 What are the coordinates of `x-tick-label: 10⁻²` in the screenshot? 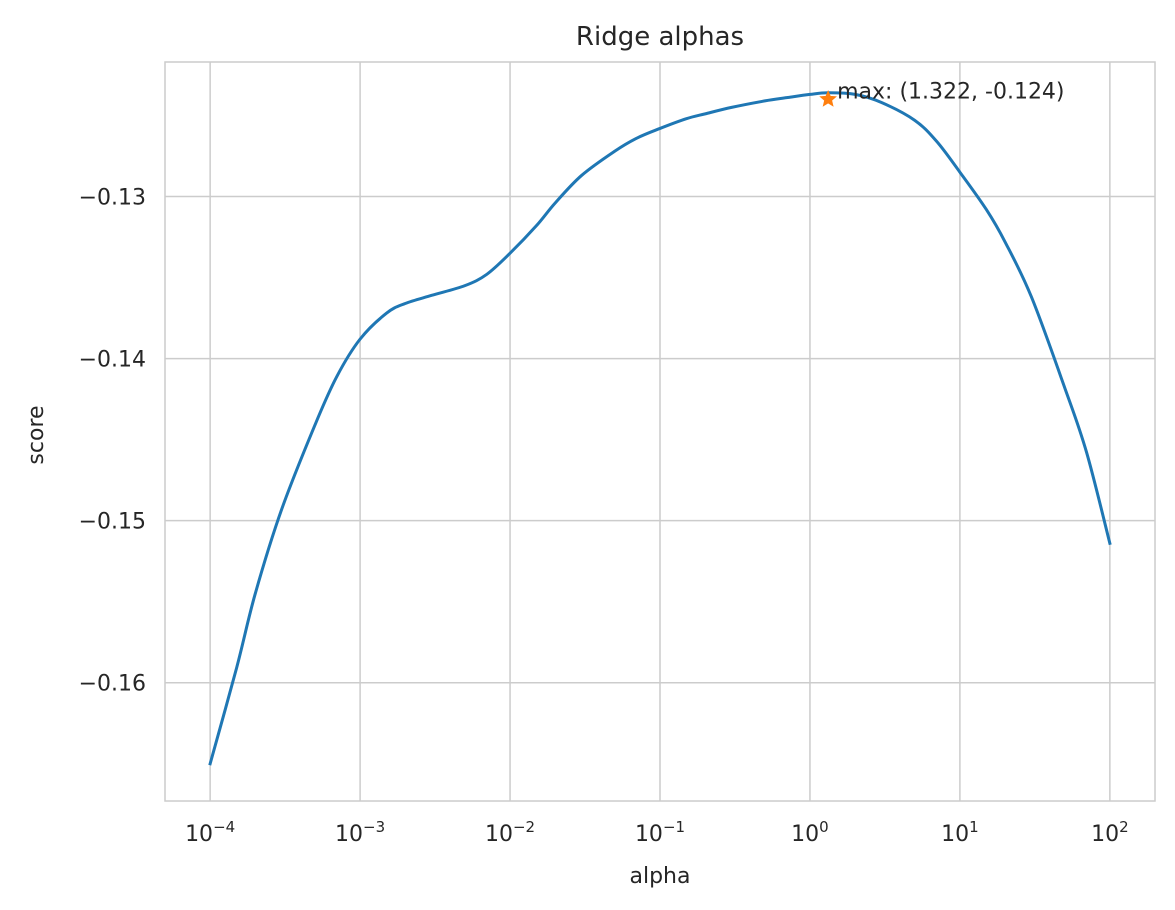 It's located at (510, 832).